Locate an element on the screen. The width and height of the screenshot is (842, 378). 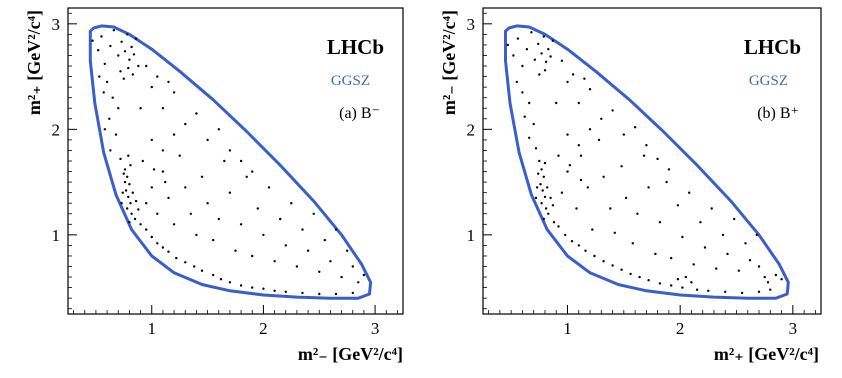
y-tick-label: 3 is located at coordinates (56, 24).